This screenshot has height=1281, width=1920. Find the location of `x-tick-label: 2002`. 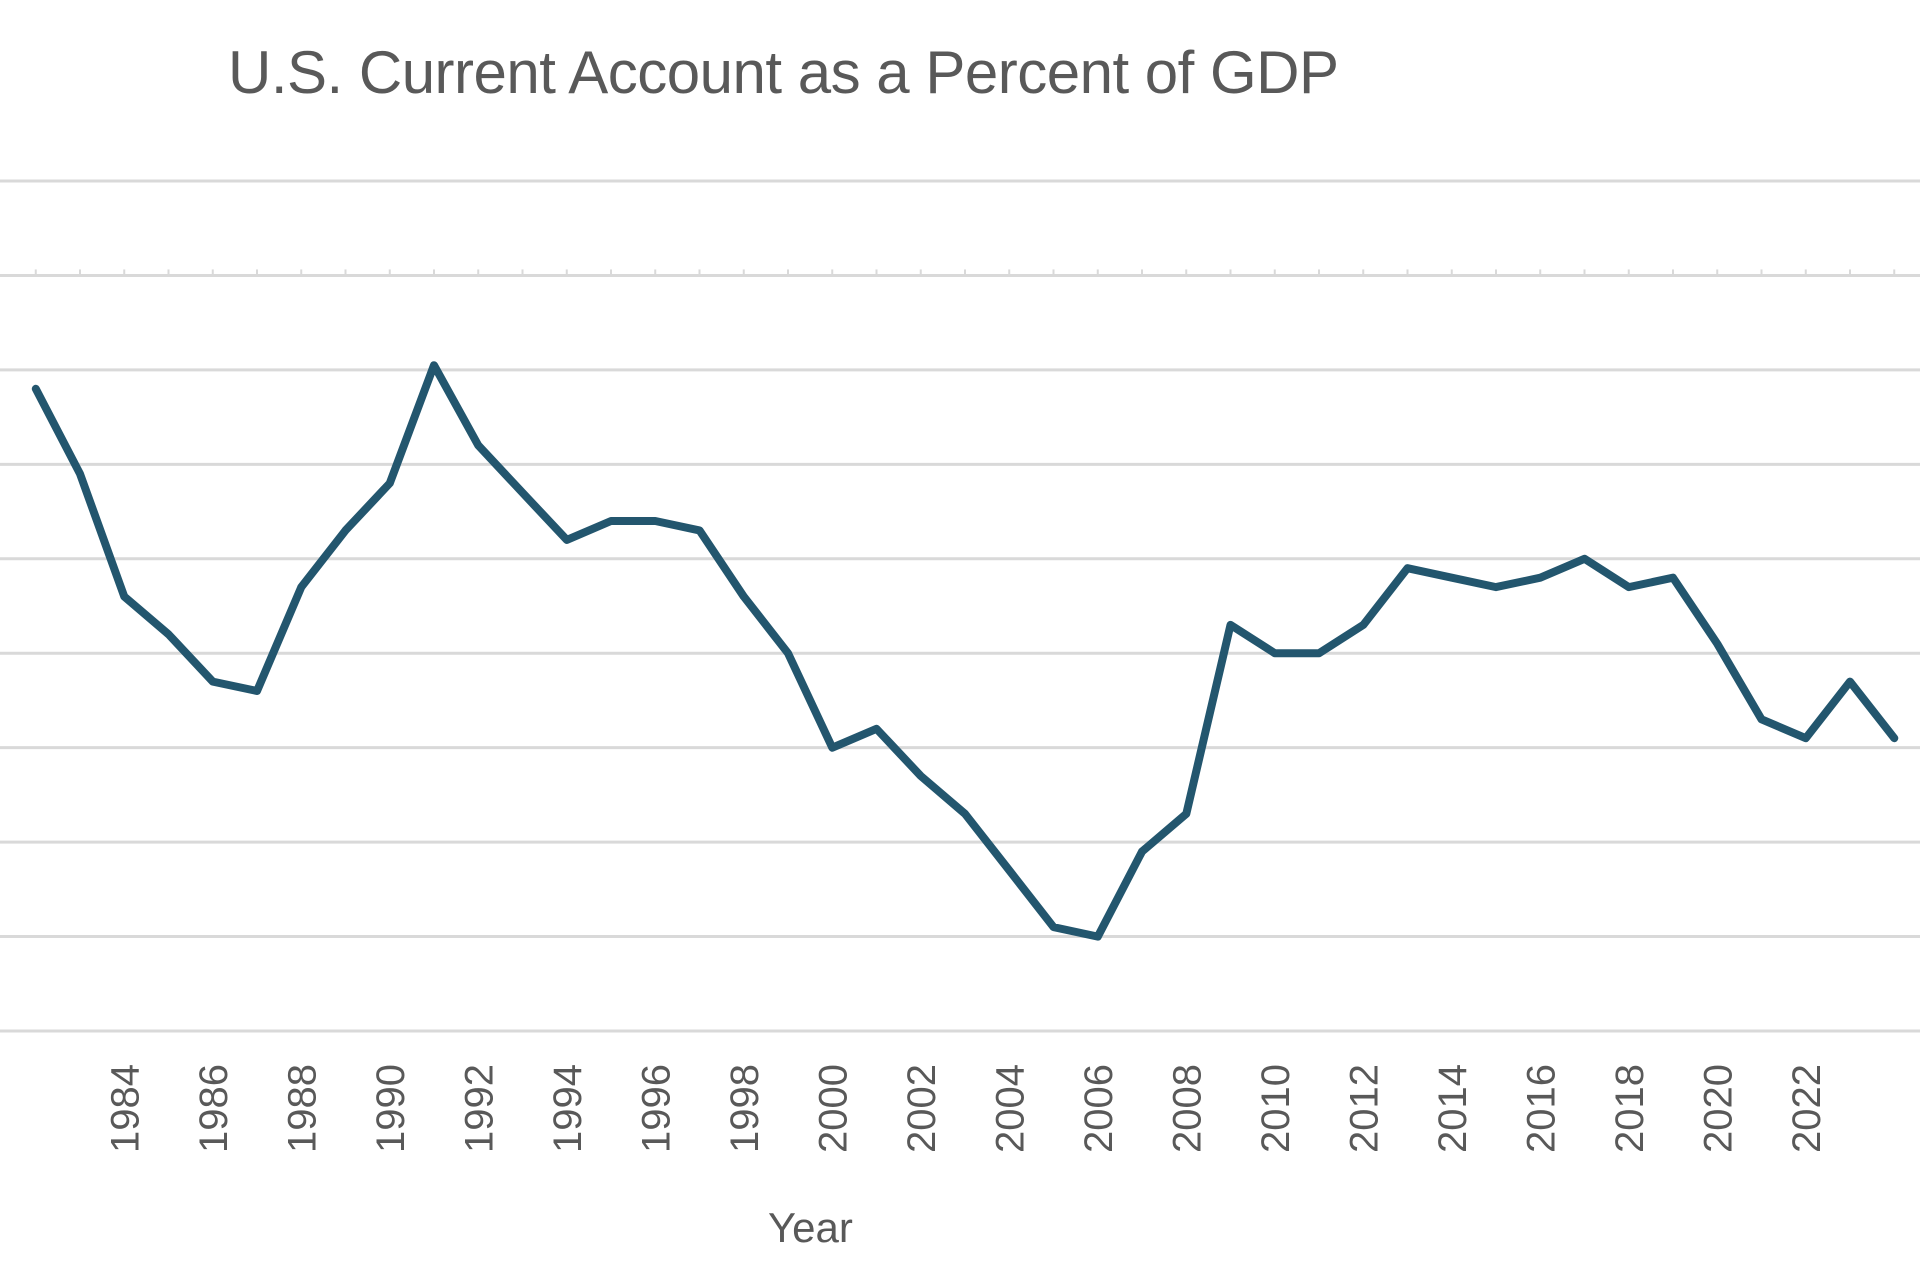

x-tick-label: 2002 is located at coordinates (922, 1108).